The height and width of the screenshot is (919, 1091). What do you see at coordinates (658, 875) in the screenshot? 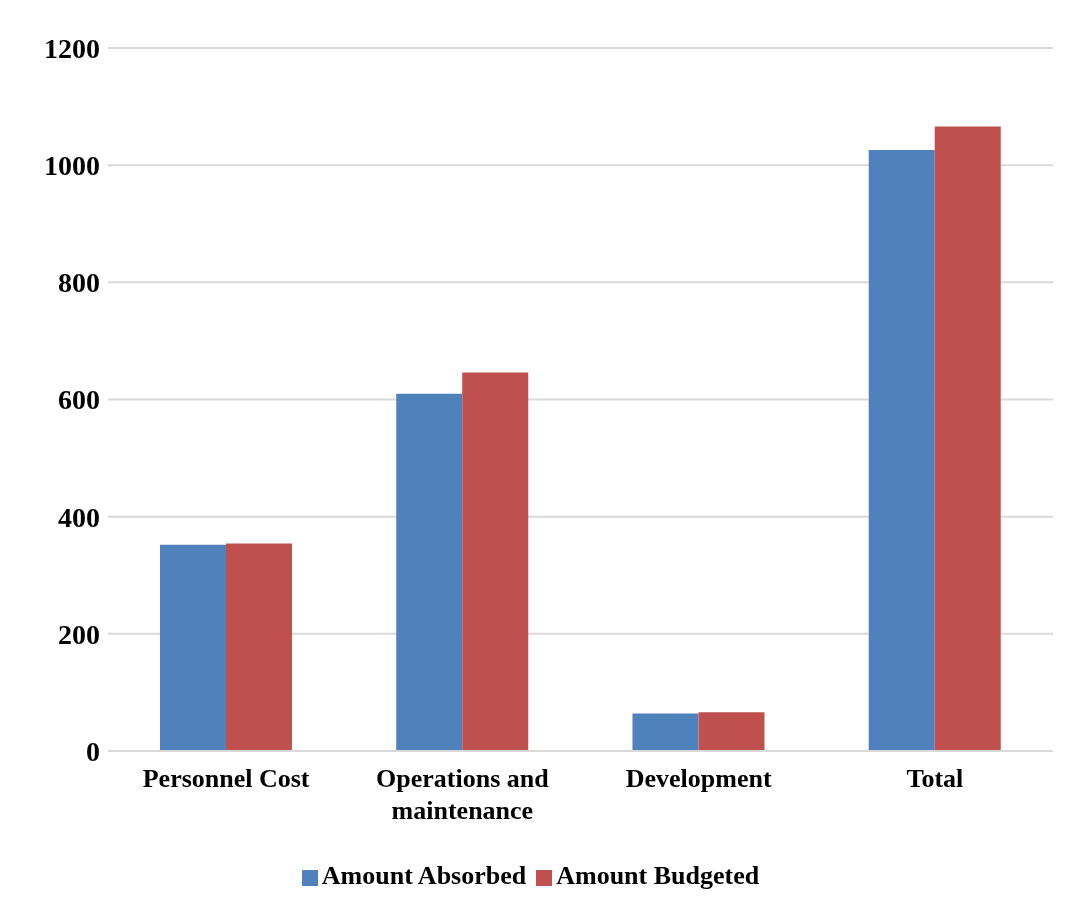
I see `legend-label: Amount Budgeted` at bounding box center [658, 875].